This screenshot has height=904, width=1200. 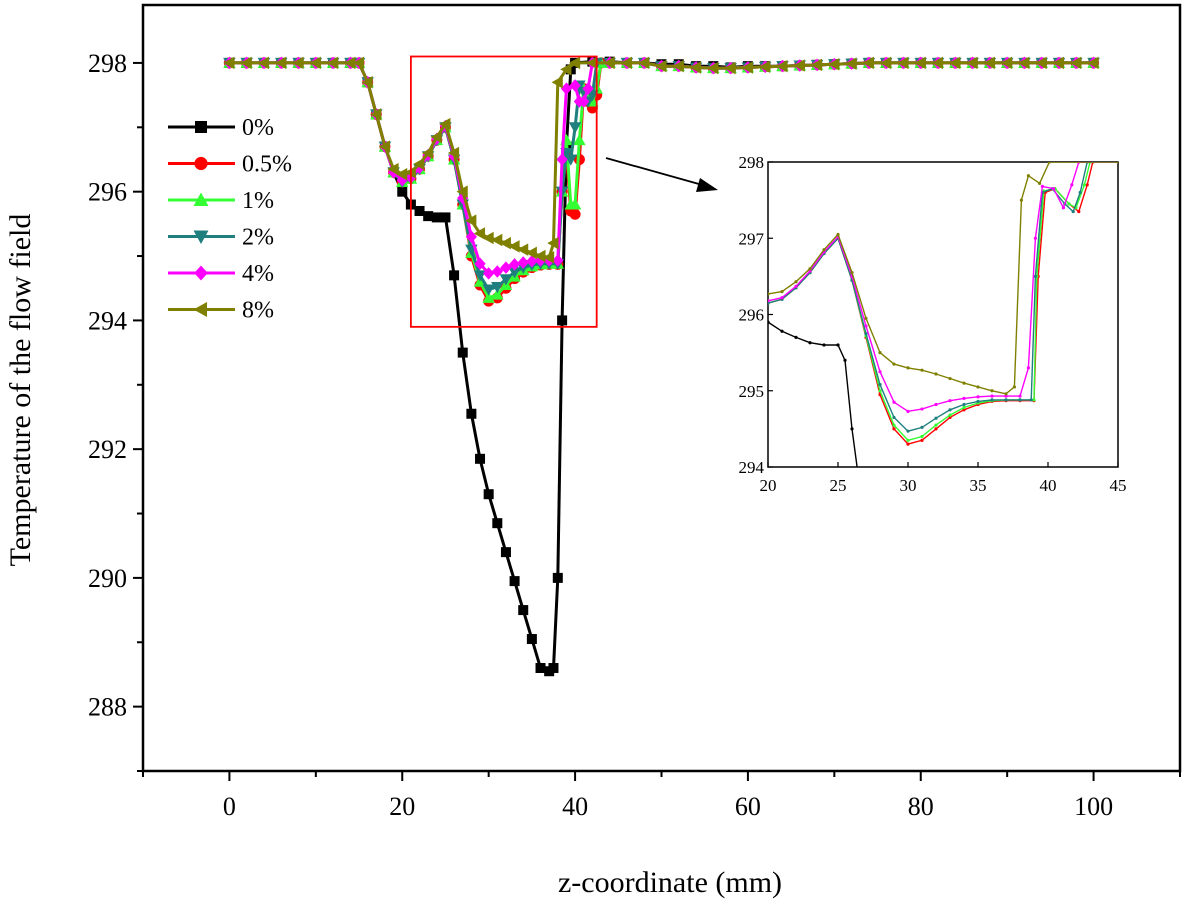 What do you see at coordinates (107, 320) in the screenshot?
I see `y-tick-label: 294` at bounding box center [107, 320].